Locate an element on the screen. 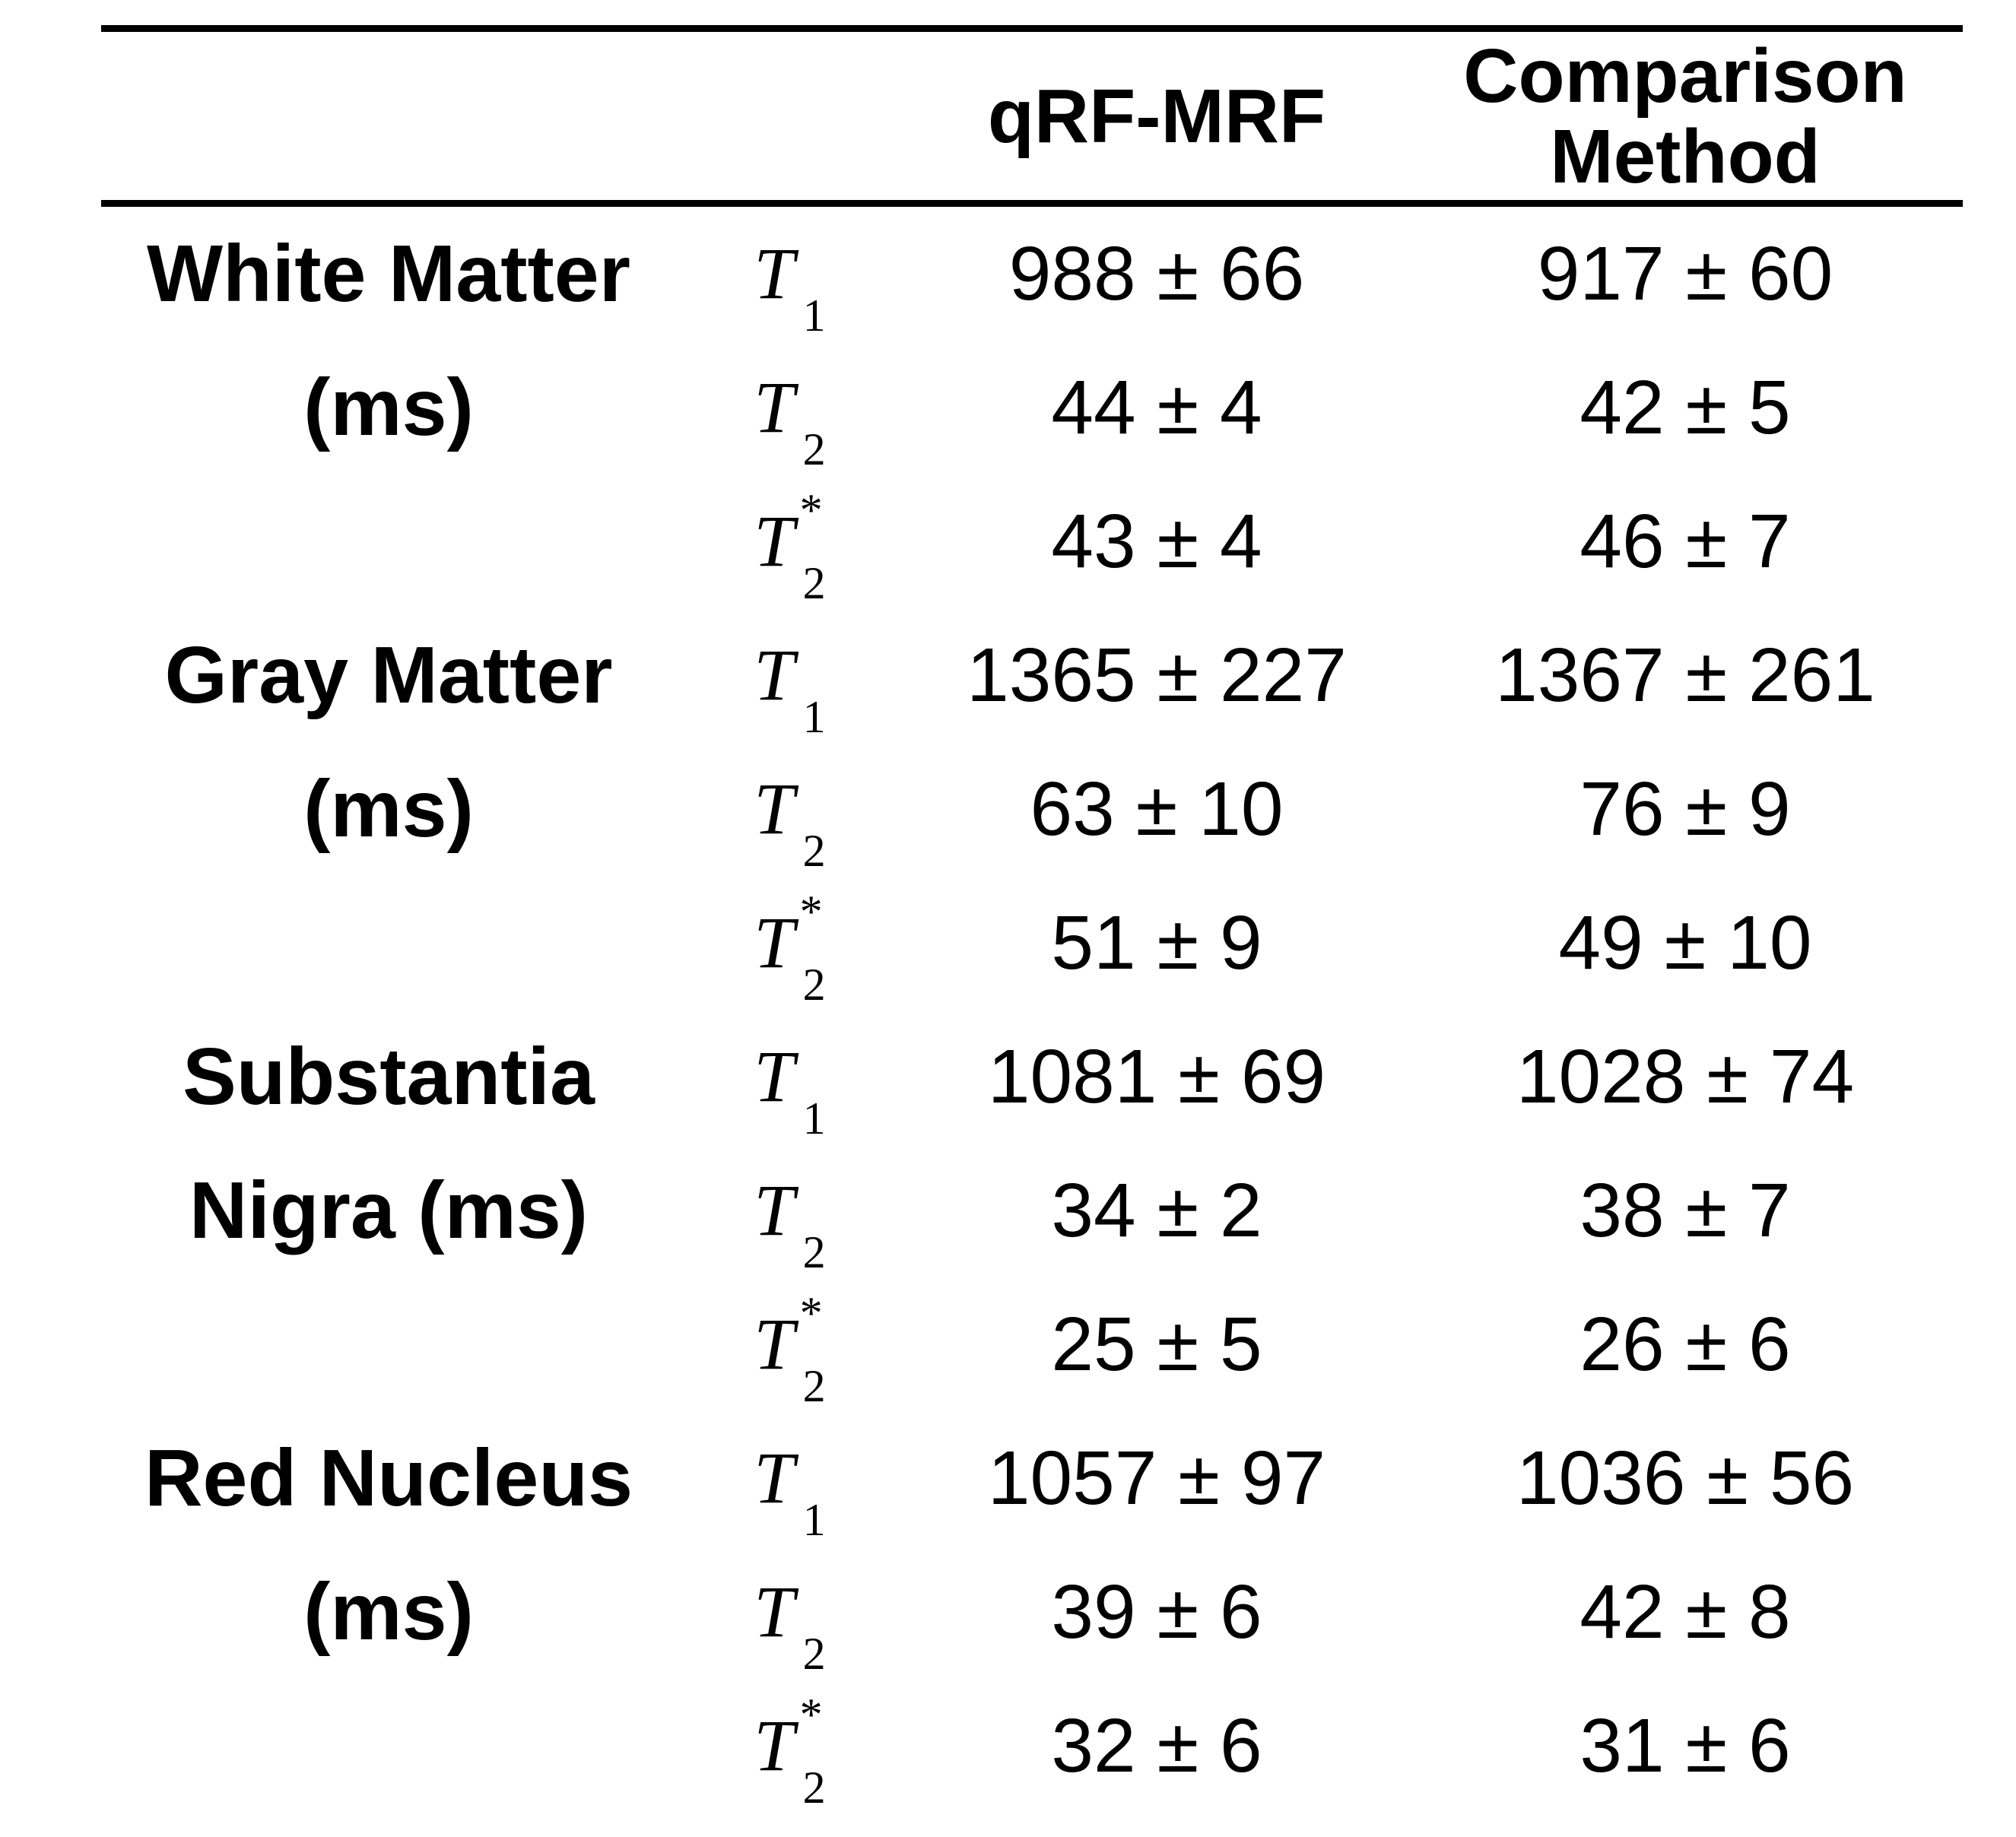 The width and height of the screenshot is (2016, 1837). qrf-value: 988 ± 66 is located at coordinates (1156, 273).